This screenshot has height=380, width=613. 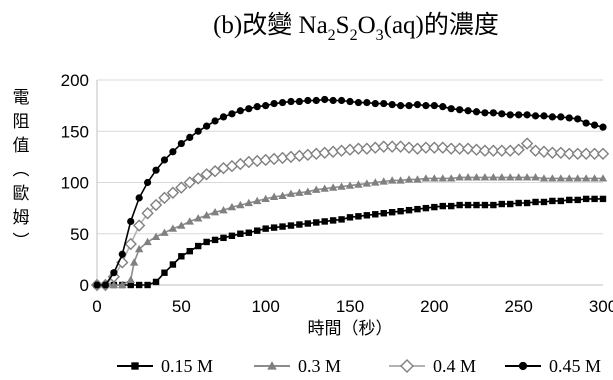 I want to click on x-tick-label: 250, so click(x=518, y=306).